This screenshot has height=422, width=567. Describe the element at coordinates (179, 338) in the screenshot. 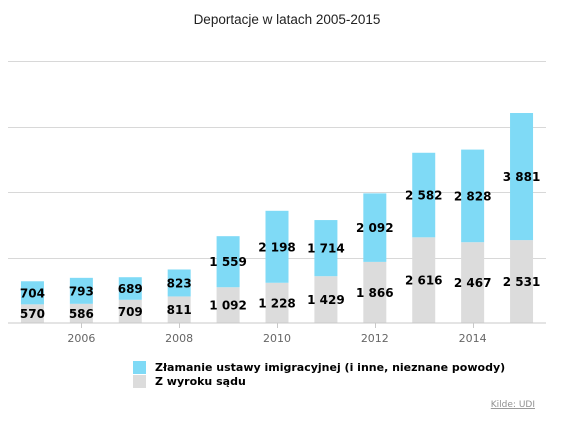

I see `x-tick-label-2008: 2008` at that location.